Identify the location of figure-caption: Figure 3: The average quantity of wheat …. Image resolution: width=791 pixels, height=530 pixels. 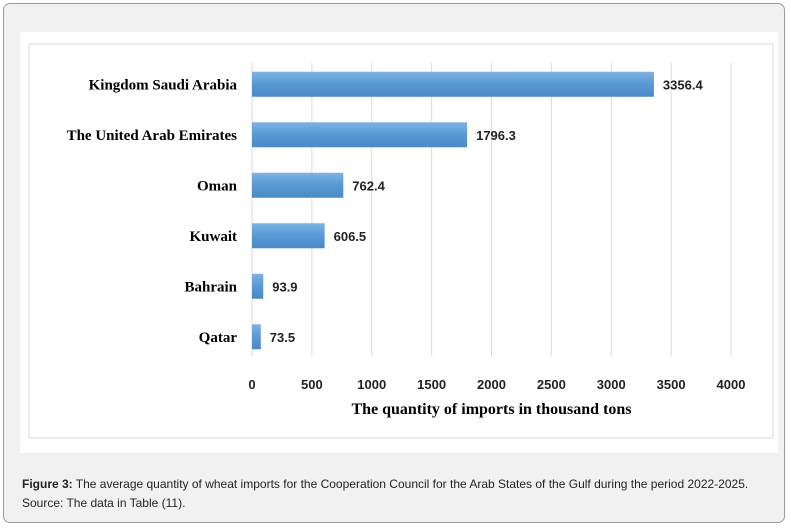
(397, 494).